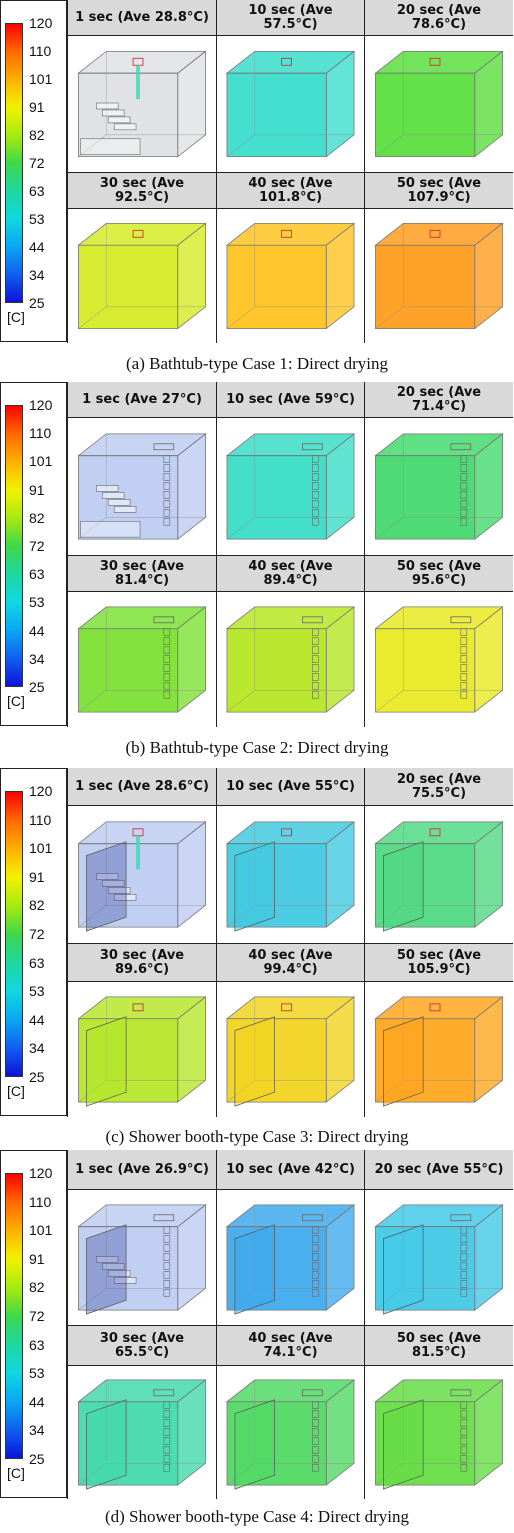 The image size is (514, 1533). I want to click on frame-cell: 1 sec (Ave 28.8°C), so click(141, 86).